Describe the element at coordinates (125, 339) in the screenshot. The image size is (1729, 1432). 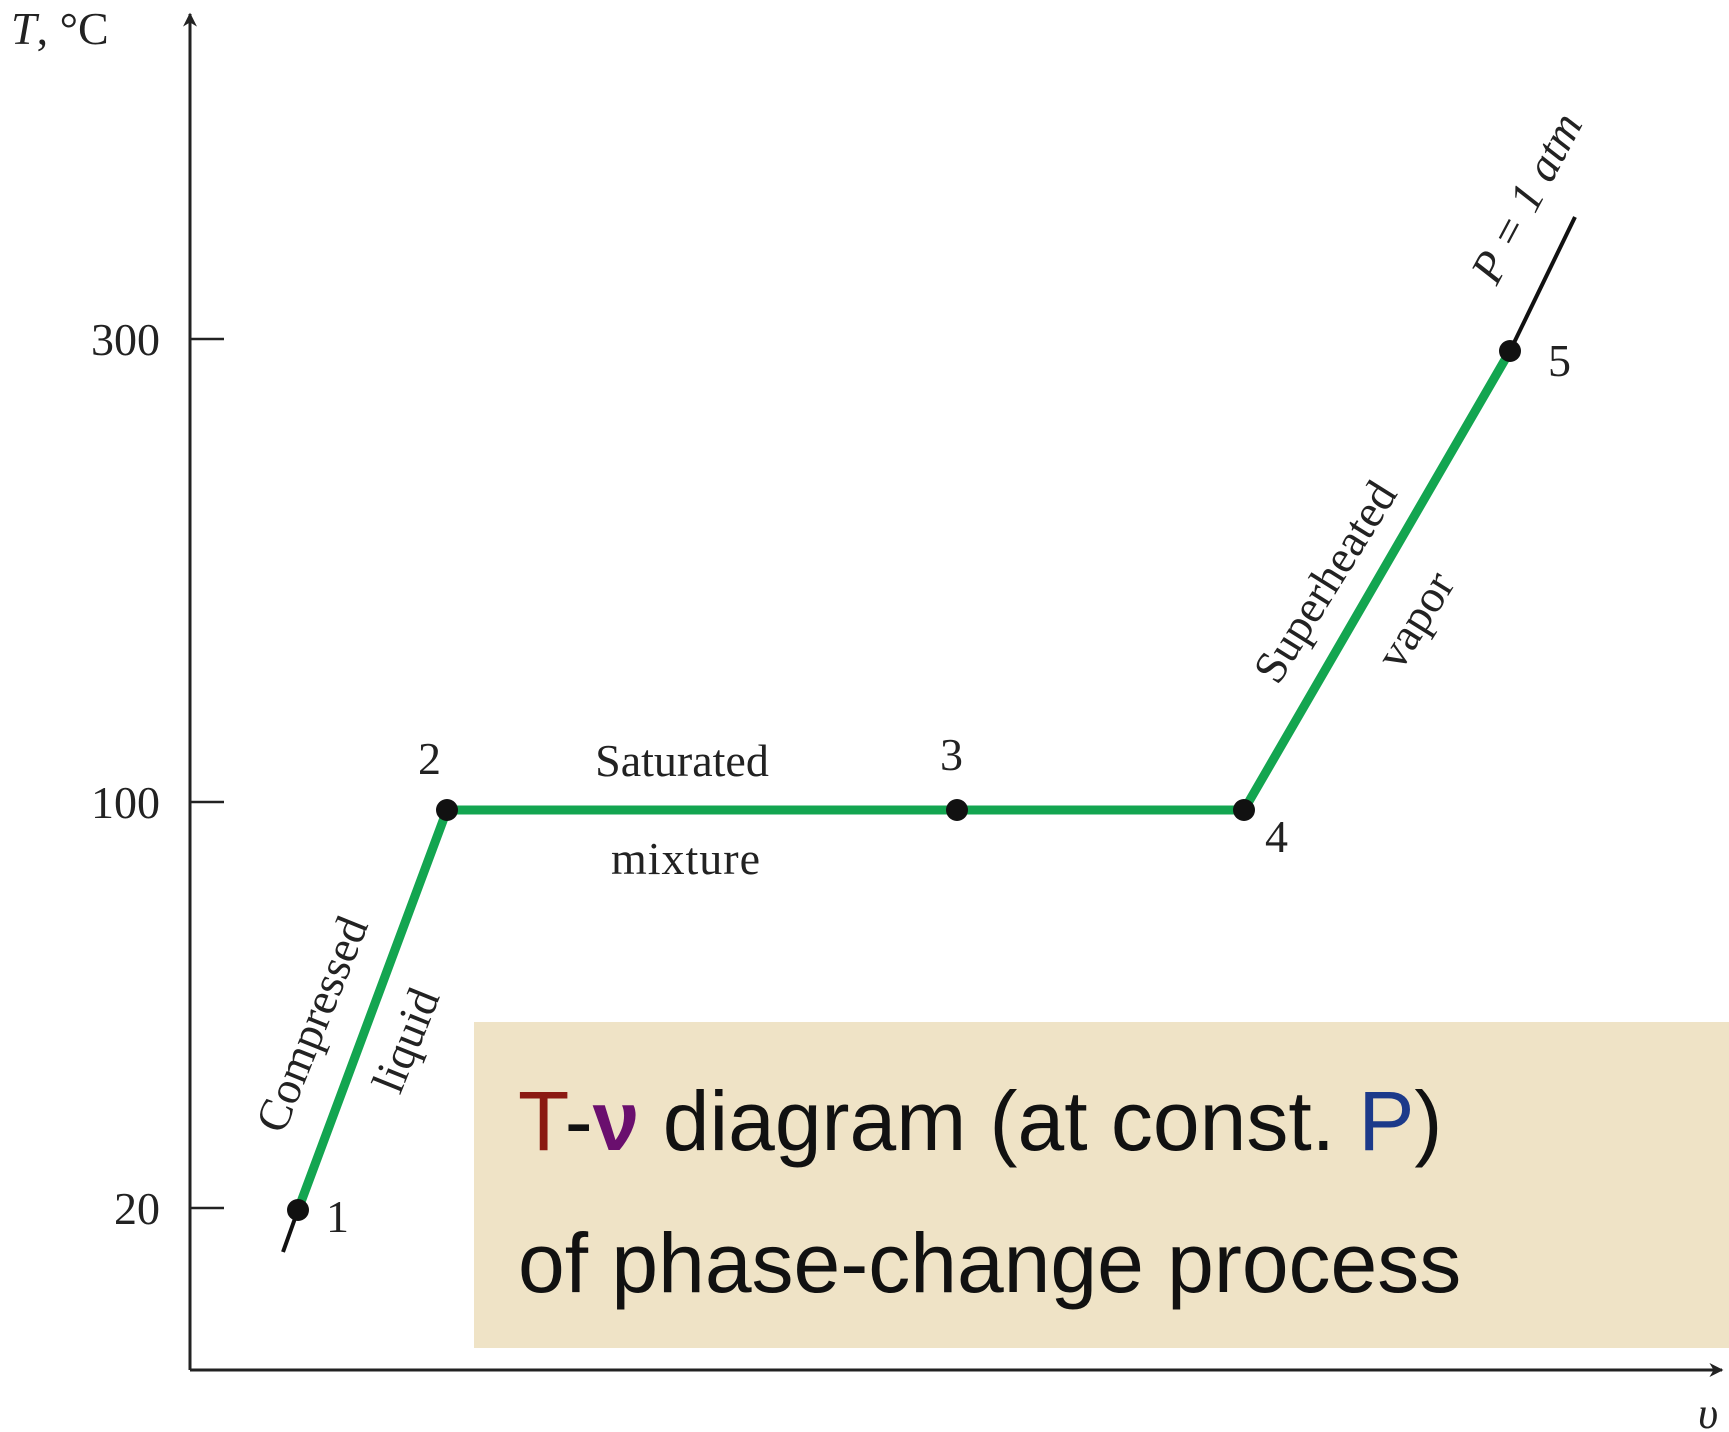
I see `y-tick-label: 300` at that location.